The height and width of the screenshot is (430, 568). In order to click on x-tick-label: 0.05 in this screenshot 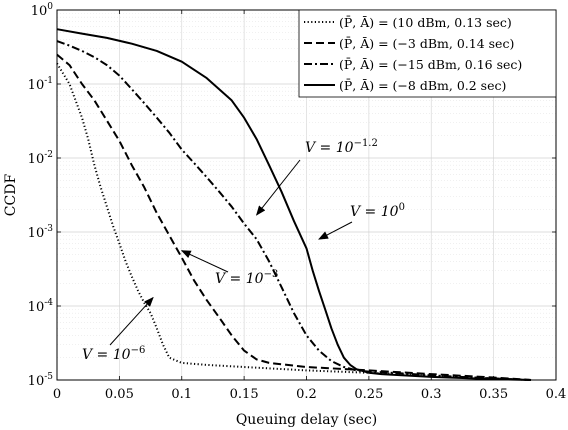, I will do `click(119, 394)`.